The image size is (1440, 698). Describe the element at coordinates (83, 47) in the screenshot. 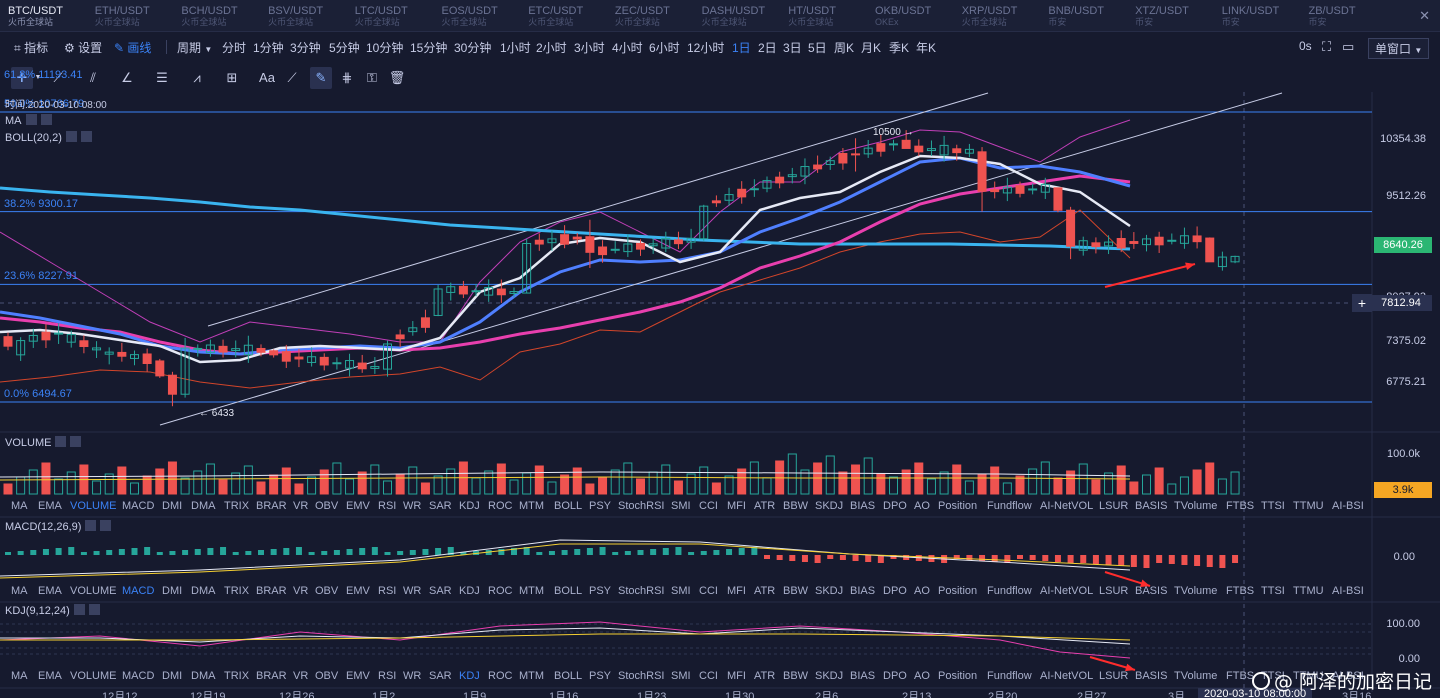

I see `settings-button: ⚙ 设置` at that location.